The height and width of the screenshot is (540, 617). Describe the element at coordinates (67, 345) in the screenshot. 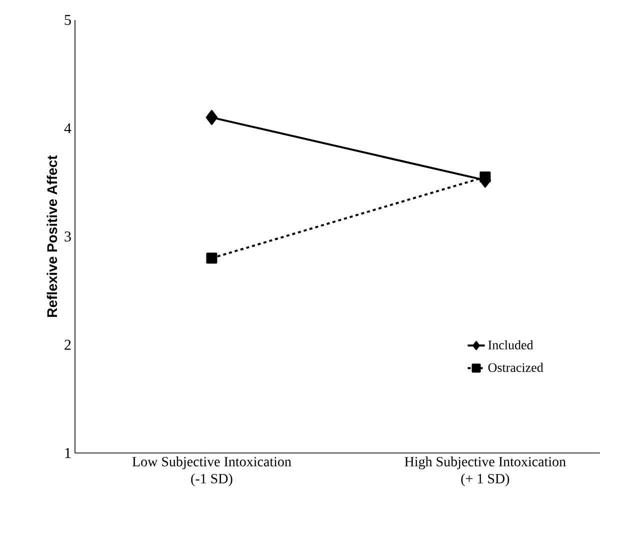

I see `y-tick-label: 2` at that location.